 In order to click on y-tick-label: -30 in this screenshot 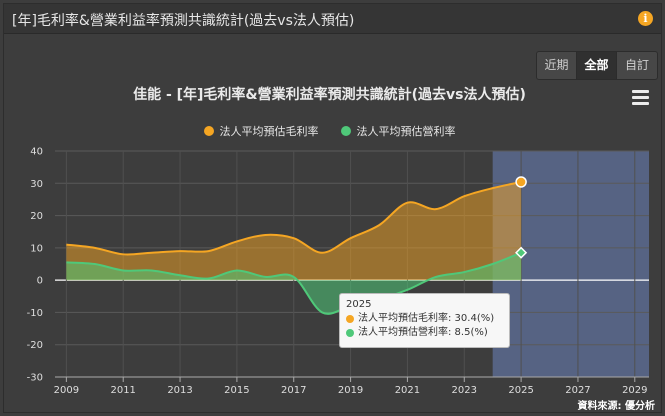, I will do `click(35, 378)`.